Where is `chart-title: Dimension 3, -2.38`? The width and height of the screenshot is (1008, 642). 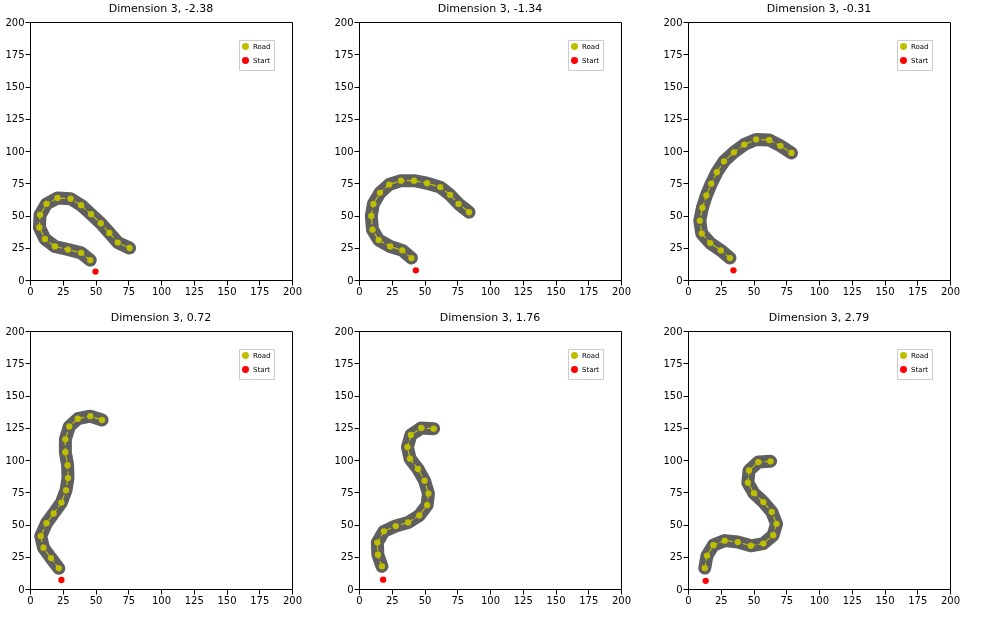 chart-title: Dimension 3, -2.38 is located at coordinates (161, 8).